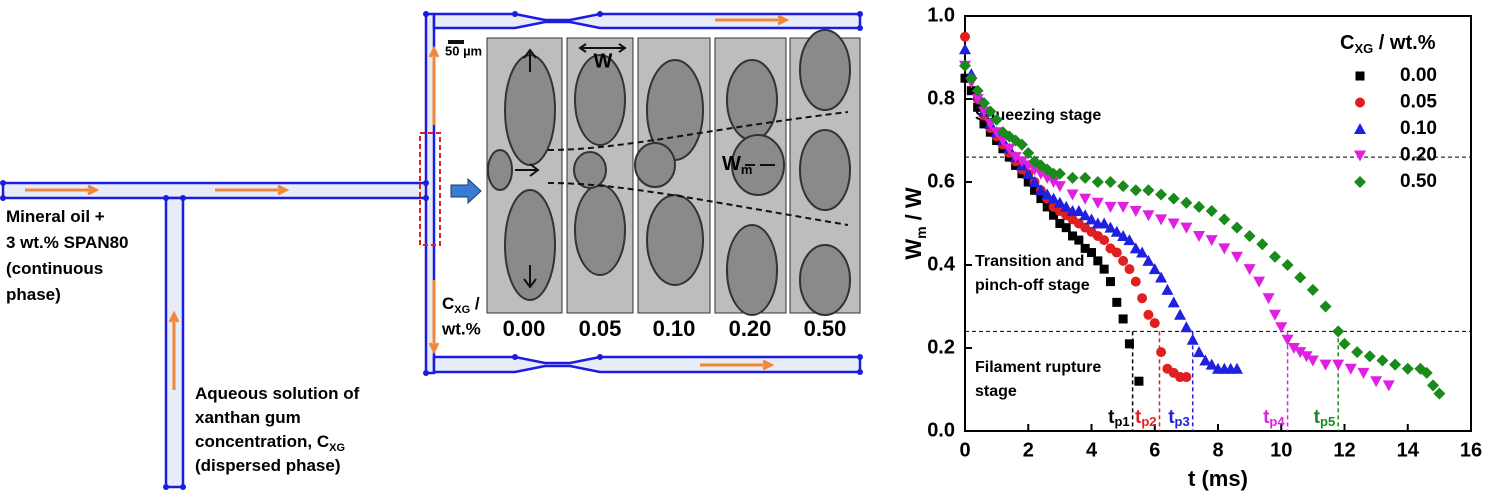 The image size is (1491, 499). I want to click on x-tick-label: 8, so click(1217, 450).